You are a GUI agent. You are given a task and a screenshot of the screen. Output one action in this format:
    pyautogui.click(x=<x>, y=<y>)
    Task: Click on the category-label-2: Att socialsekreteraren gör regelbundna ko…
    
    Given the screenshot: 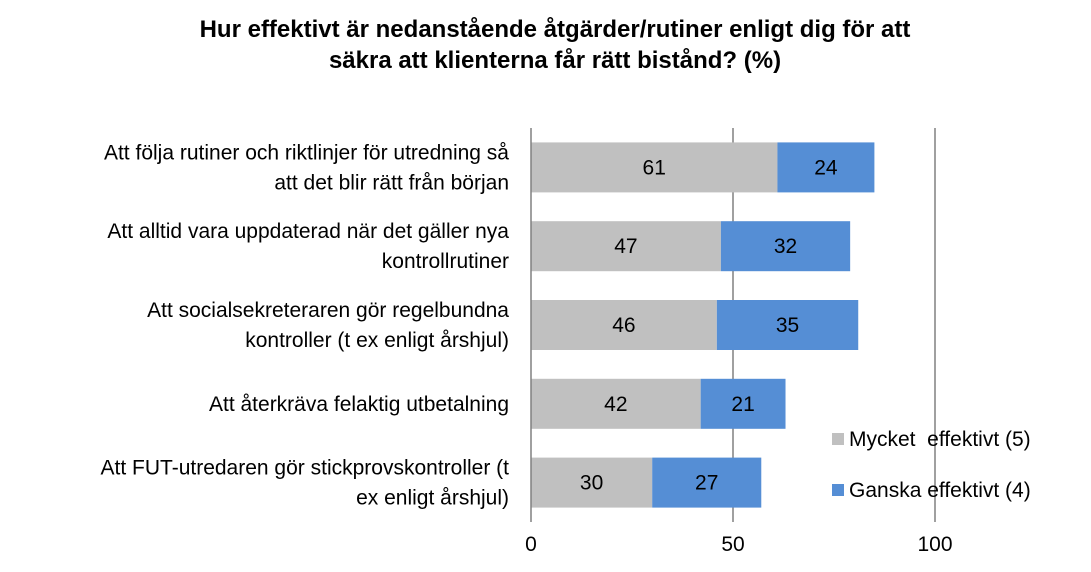 What is the action you would take?
    pyautogui.click(x=328, y=325)
    